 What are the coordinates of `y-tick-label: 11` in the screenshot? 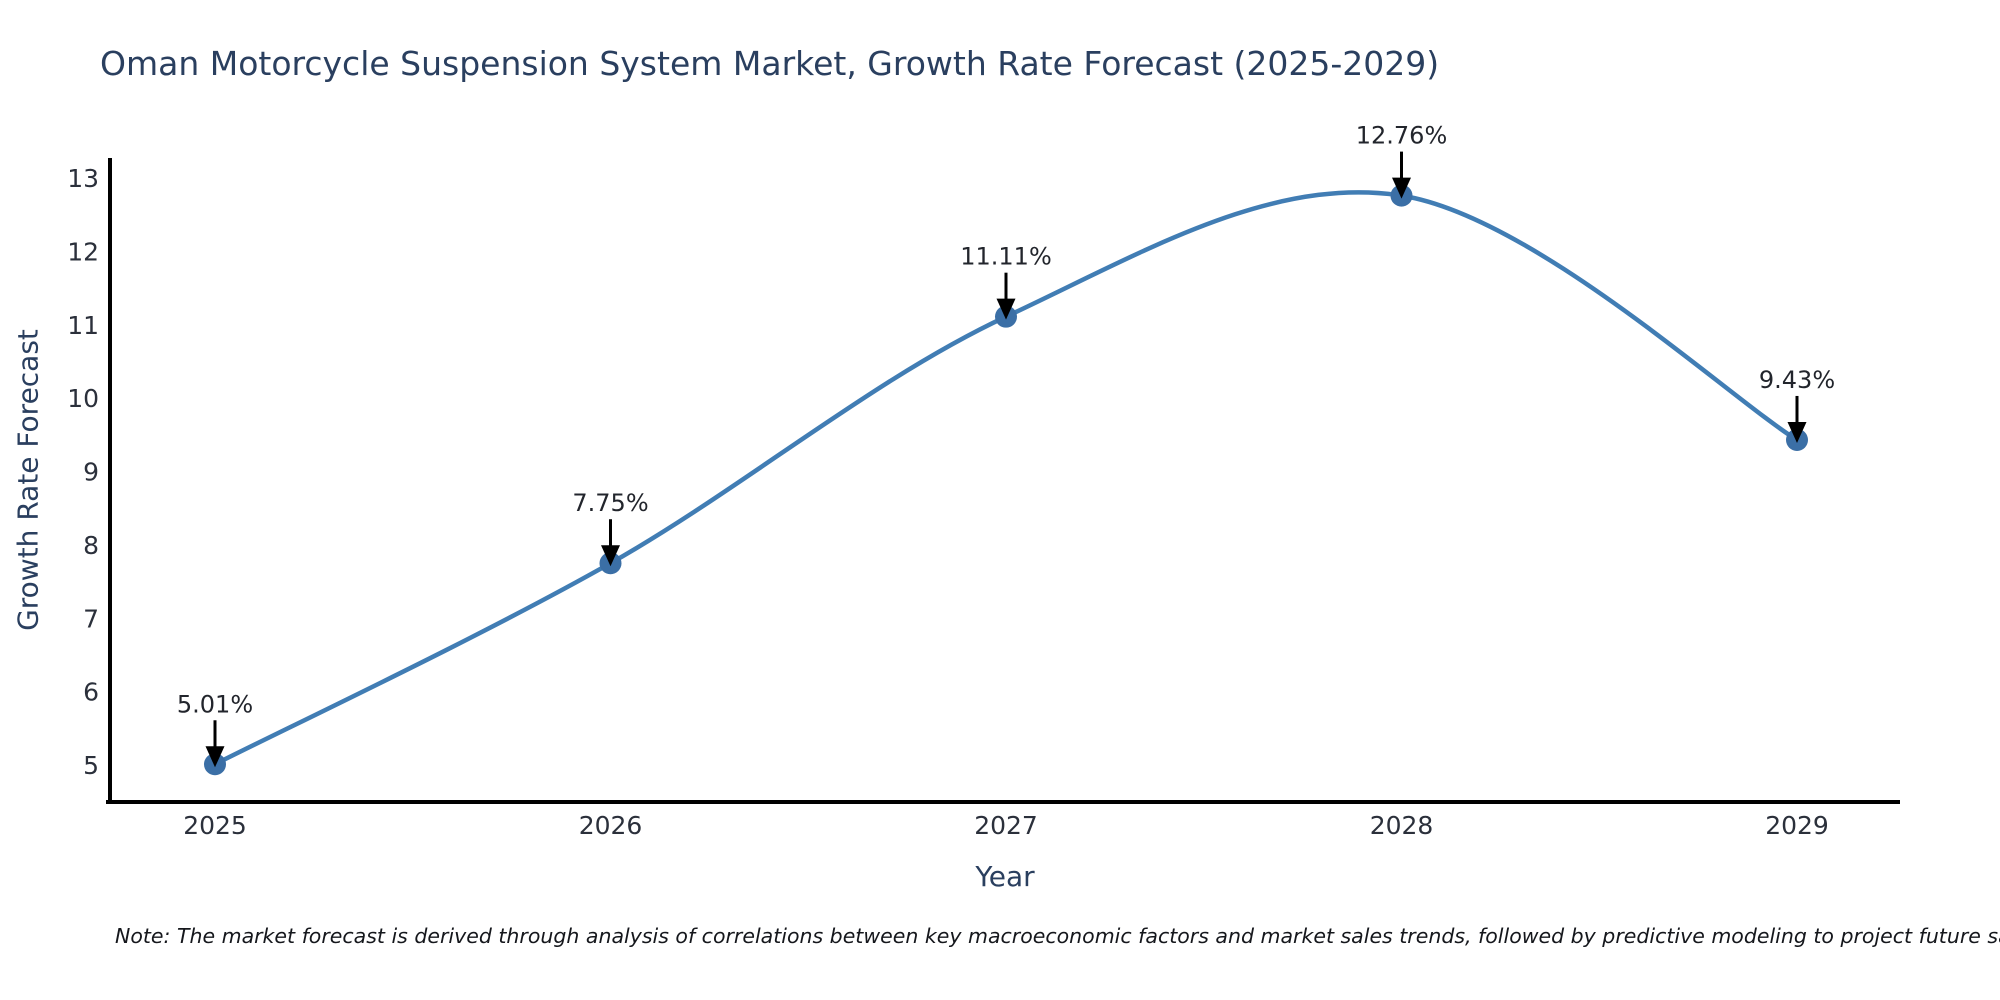 It's located at (83, 325).